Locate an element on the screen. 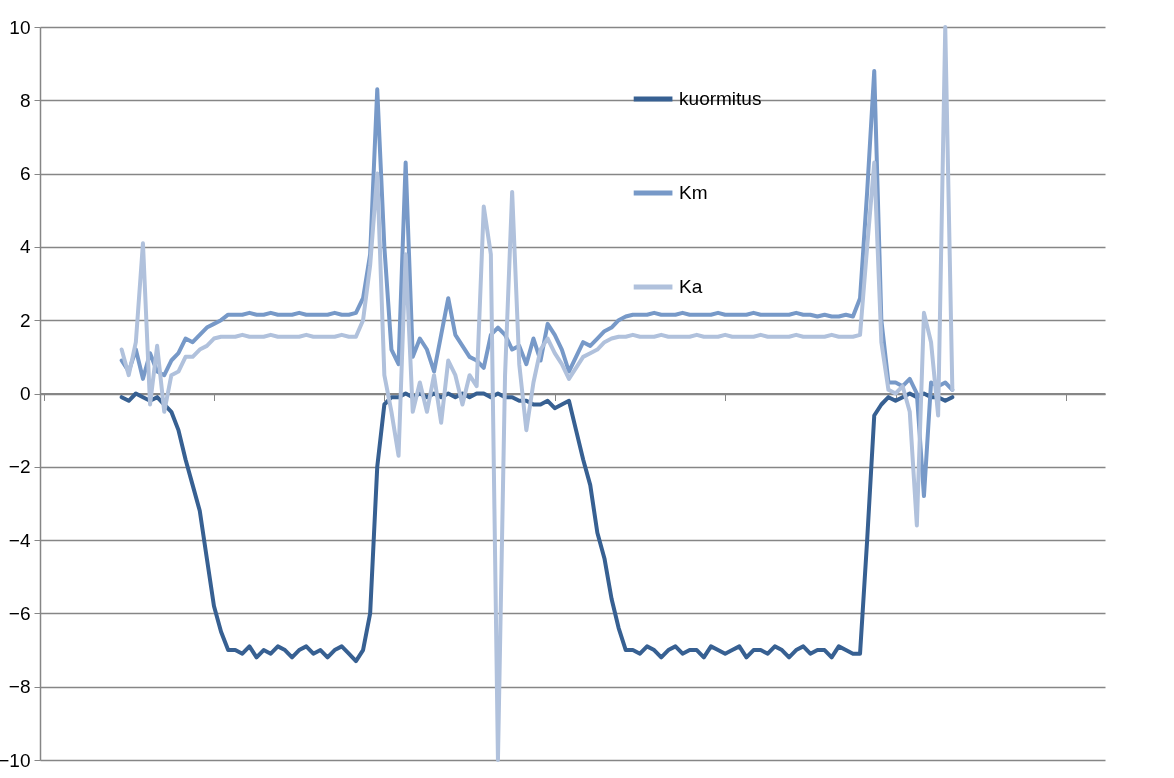 Image resolution: width=1174 pixels, height=778 pixels. legend-label: Ka is located at coordinates (691, 286).